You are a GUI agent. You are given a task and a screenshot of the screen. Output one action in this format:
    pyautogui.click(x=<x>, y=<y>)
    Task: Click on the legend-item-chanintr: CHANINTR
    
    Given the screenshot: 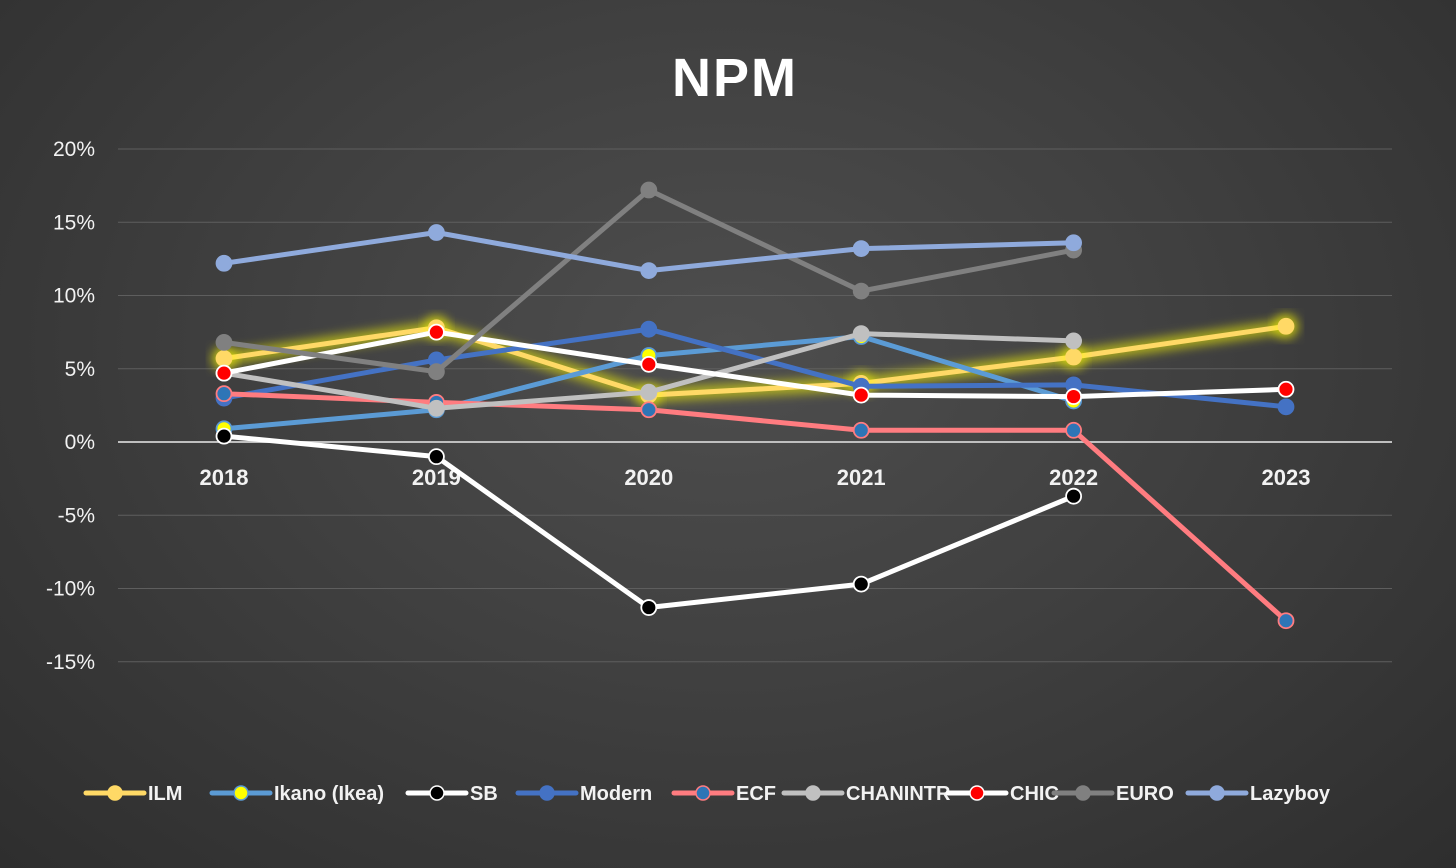 What is the action you would take?
    pyautogui.click(x=866, y=794)
    